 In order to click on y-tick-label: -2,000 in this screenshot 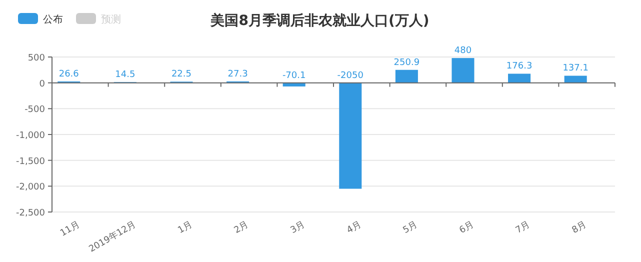, I will do `click(31, 187)`.